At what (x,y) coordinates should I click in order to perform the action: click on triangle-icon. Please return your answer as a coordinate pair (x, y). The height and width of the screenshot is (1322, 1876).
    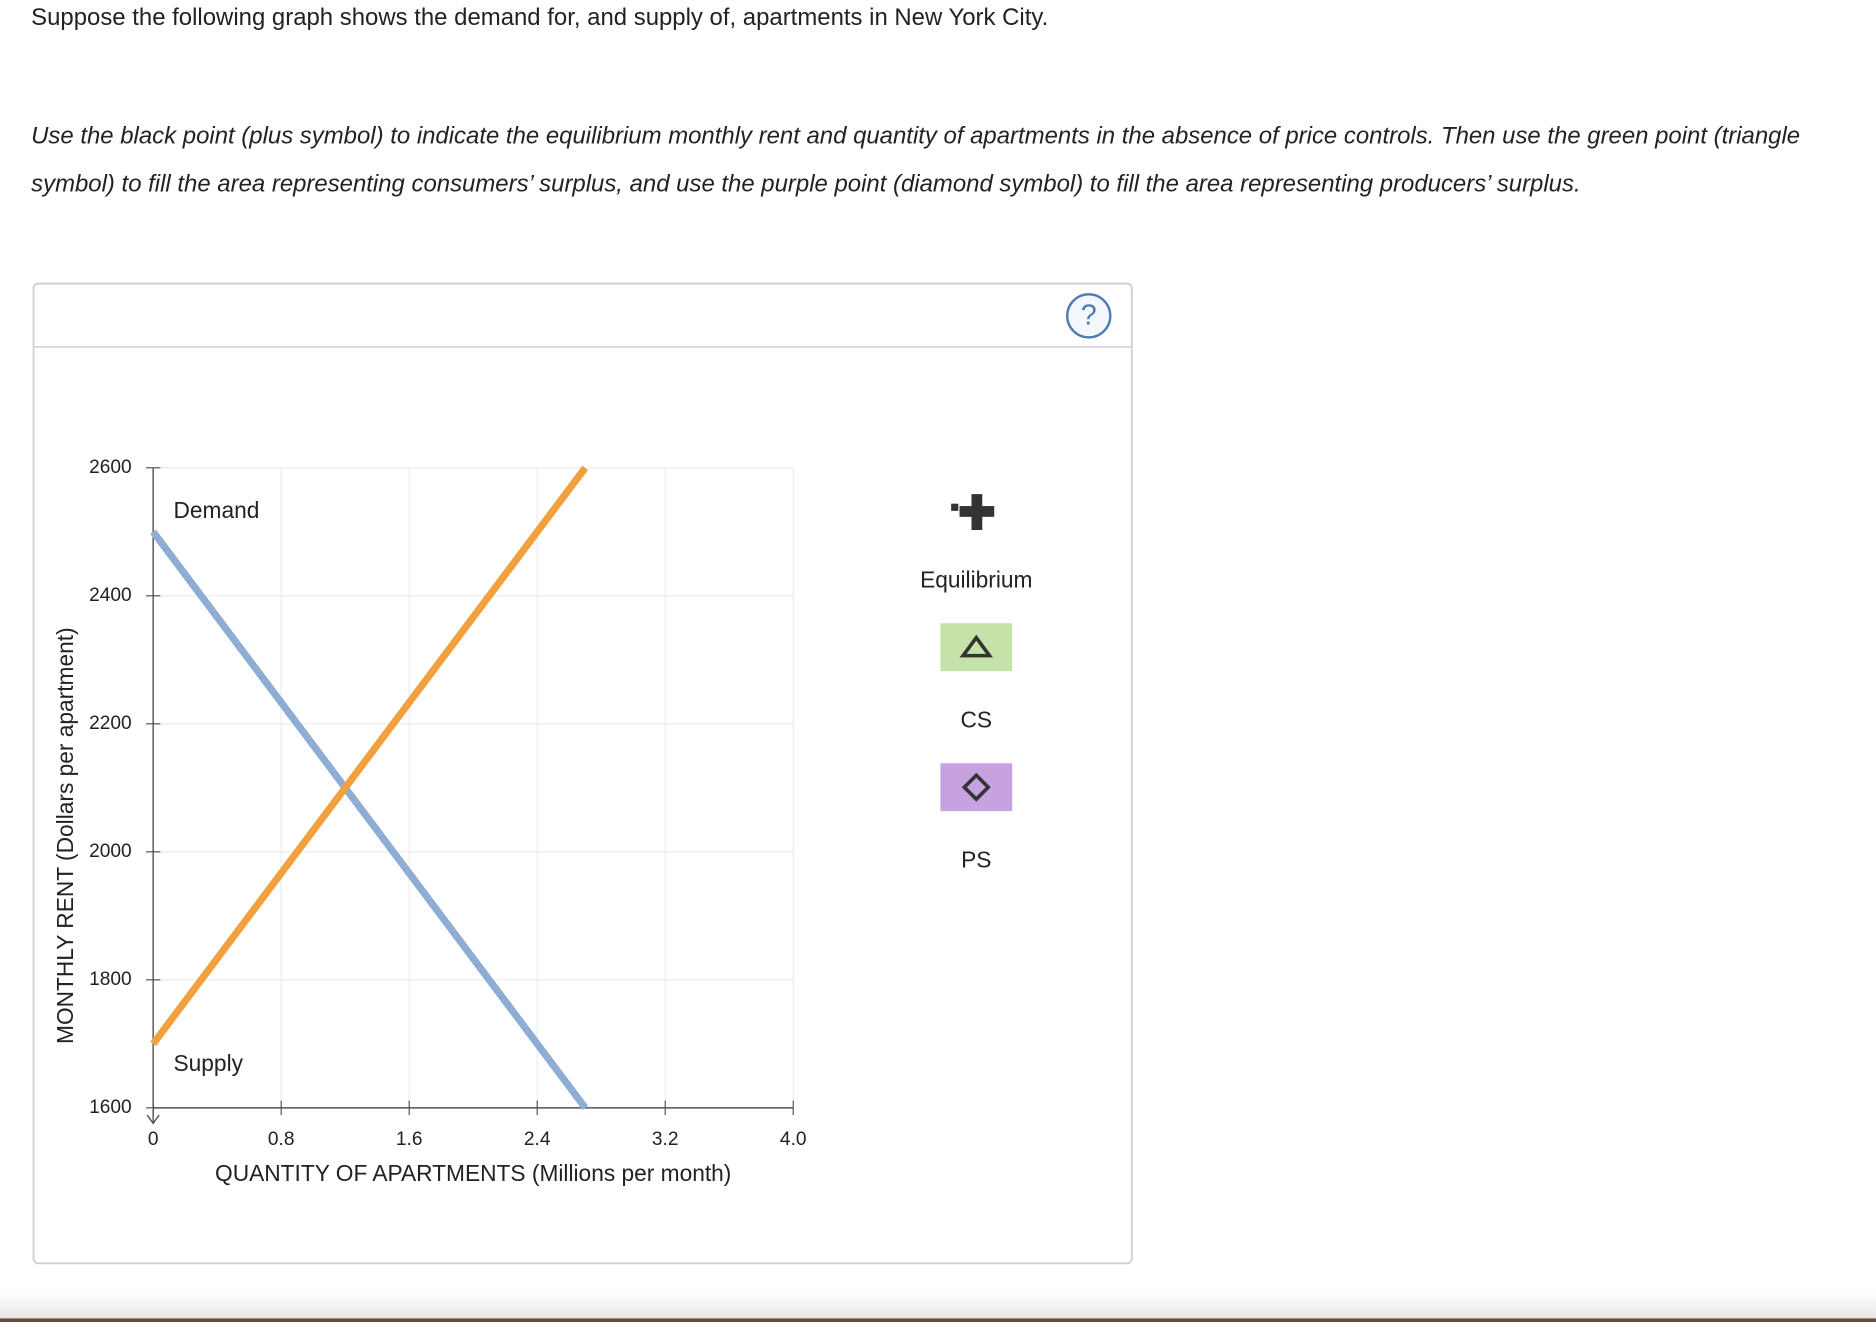
    Looking at the image, I should click on (976, 646).